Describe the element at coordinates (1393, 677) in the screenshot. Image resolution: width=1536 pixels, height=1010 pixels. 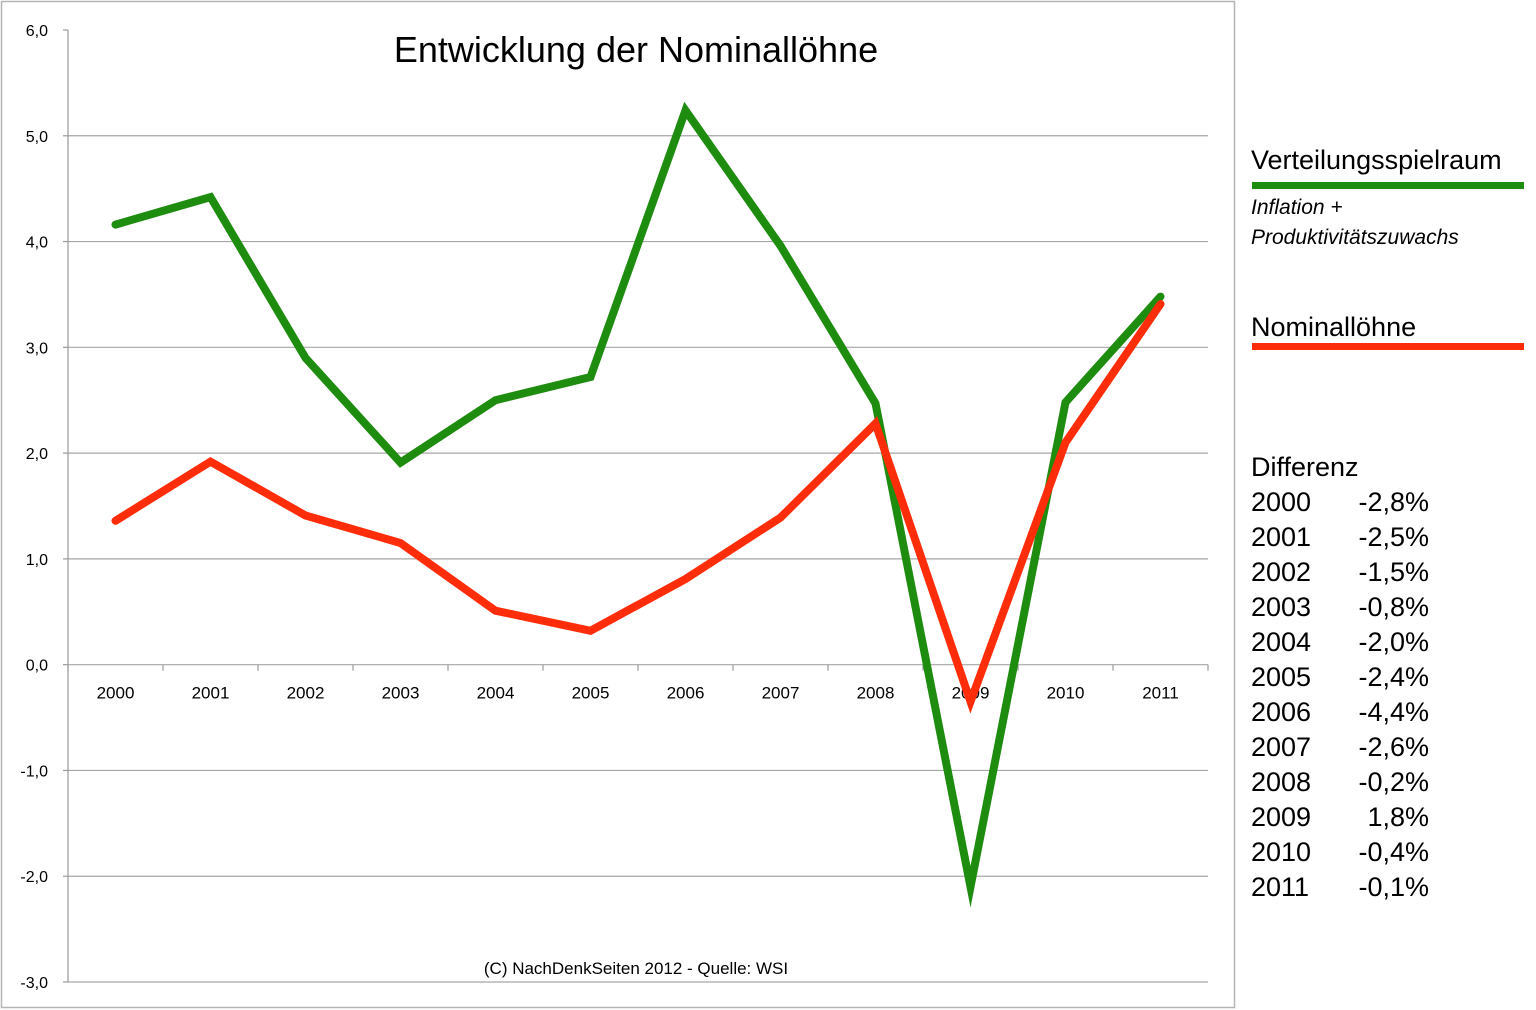
I see `difference-value: -2,4%` at that location.